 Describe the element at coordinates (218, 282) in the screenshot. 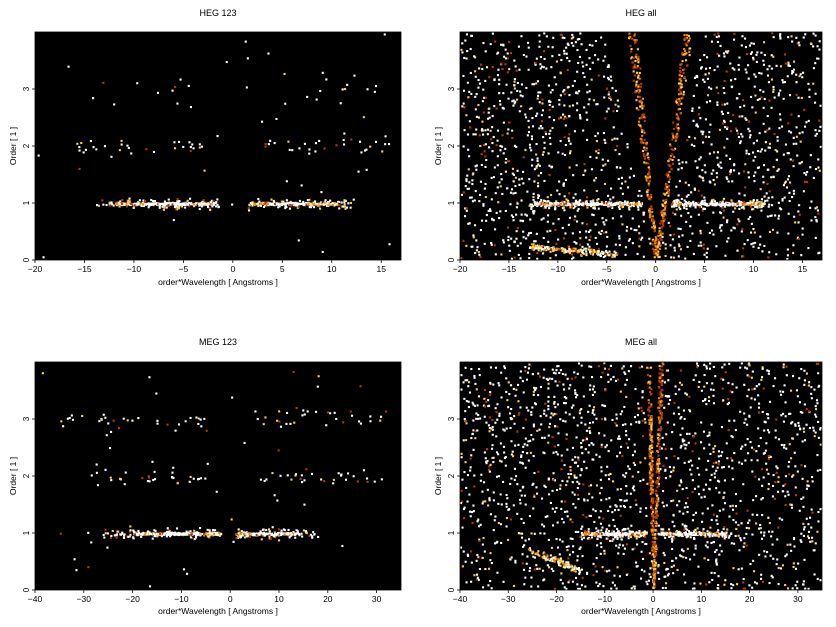

I see `x-axis-label: order*Wavelength [ Angstroms ]` at that location.